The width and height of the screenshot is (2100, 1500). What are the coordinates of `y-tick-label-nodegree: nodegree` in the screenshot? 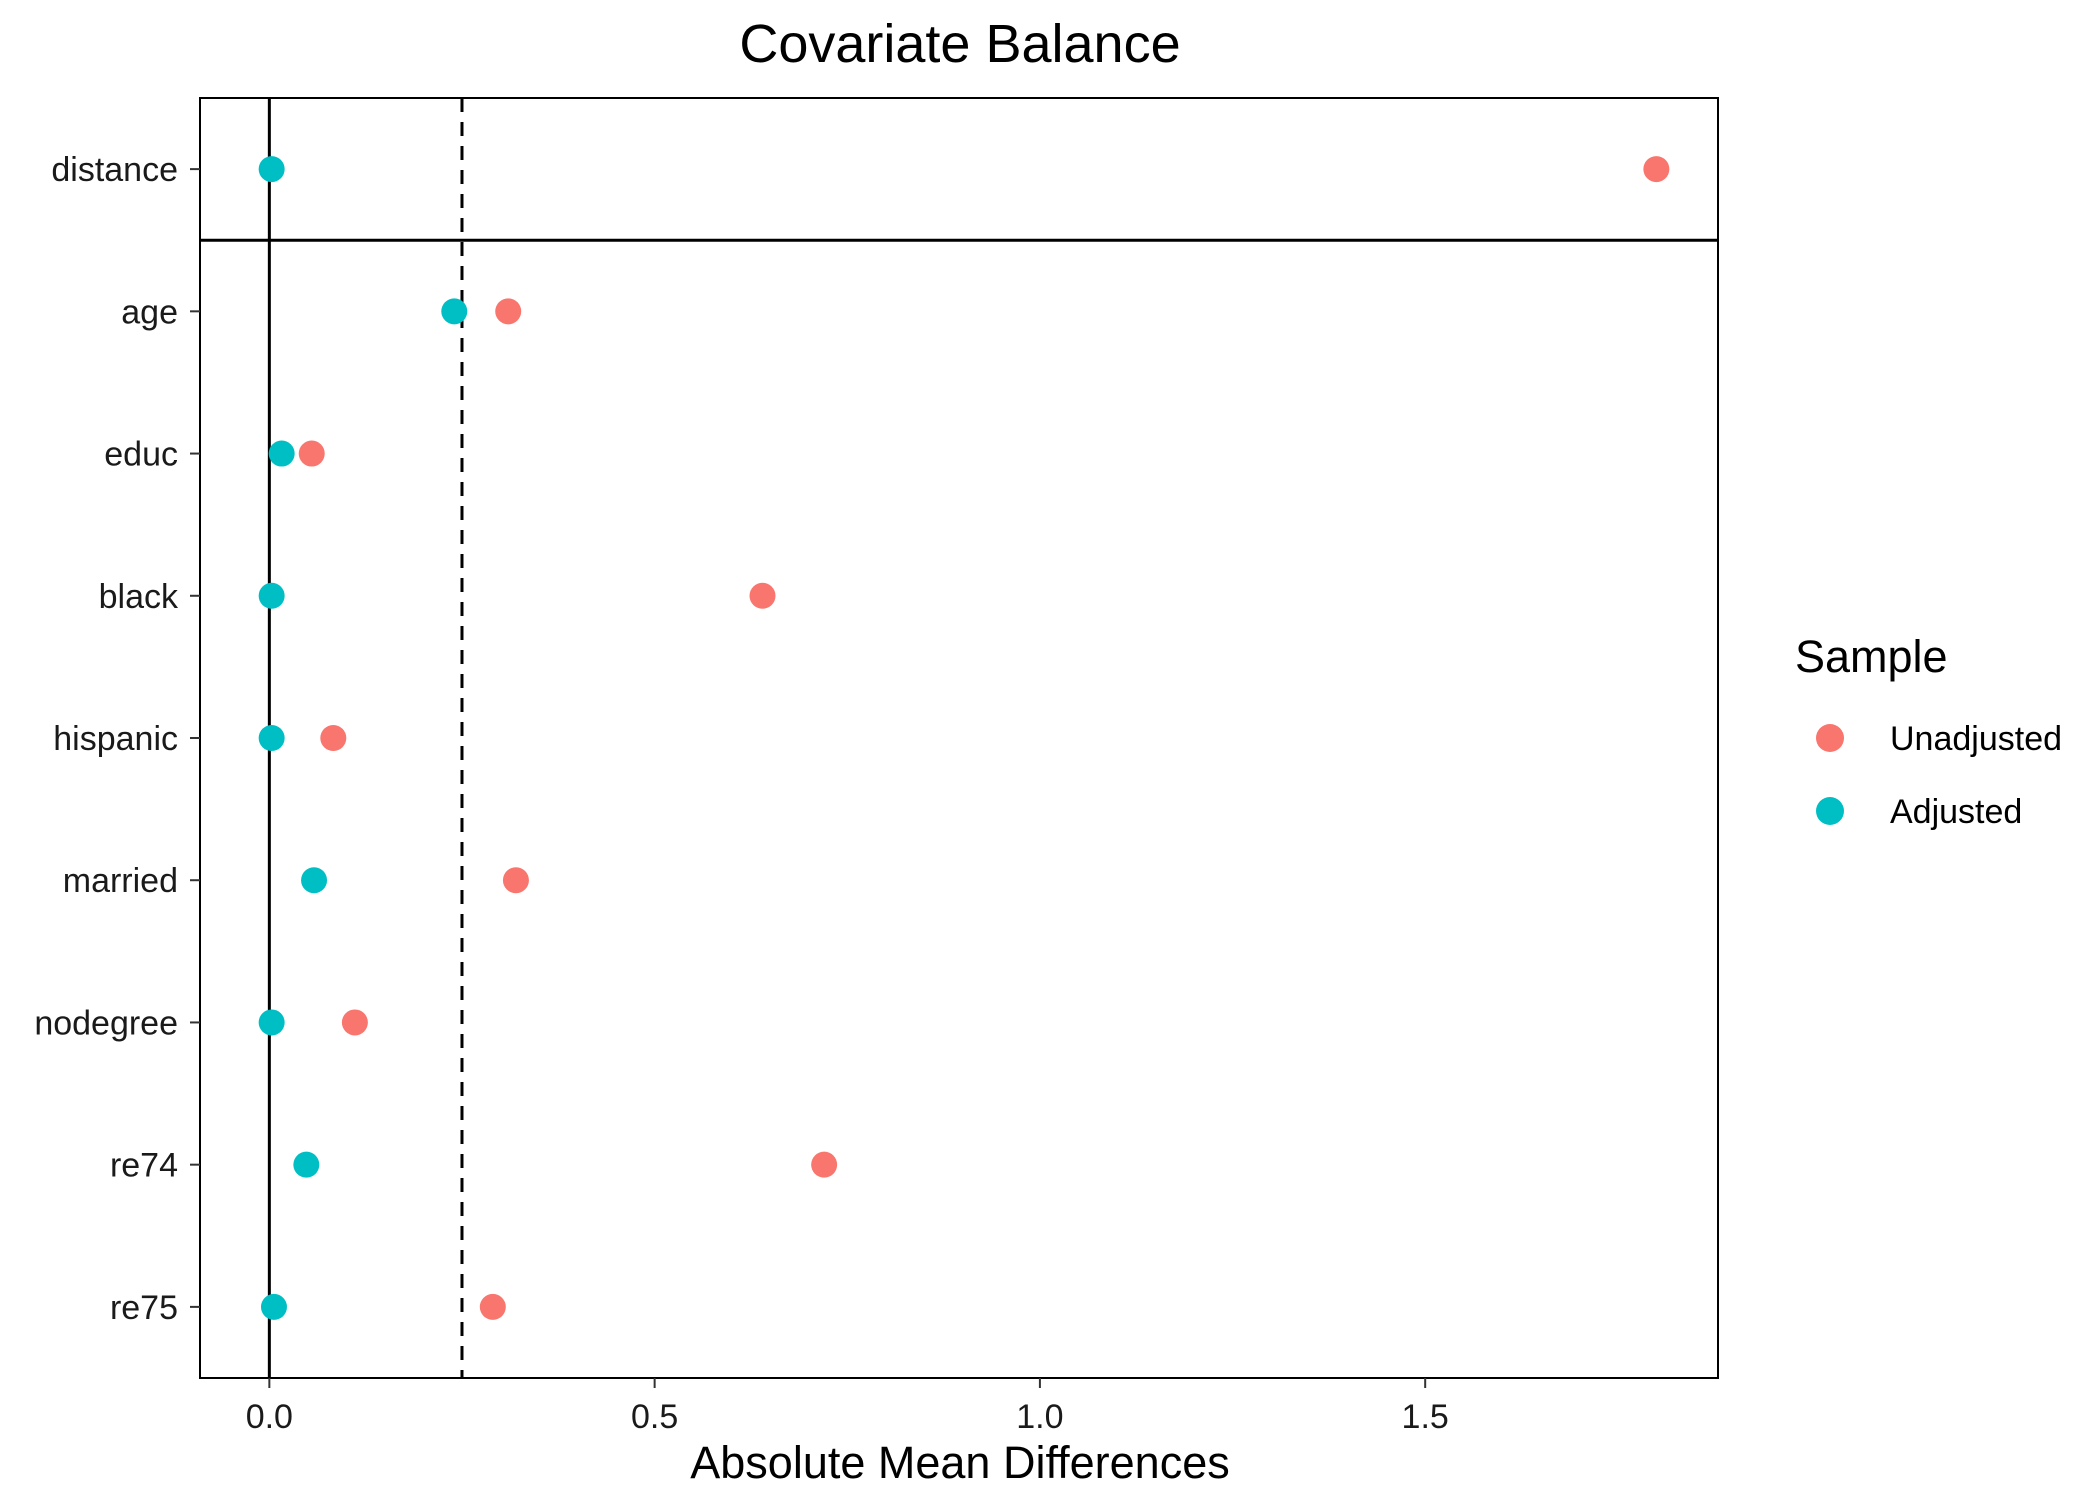 It's located at (106, 1023).